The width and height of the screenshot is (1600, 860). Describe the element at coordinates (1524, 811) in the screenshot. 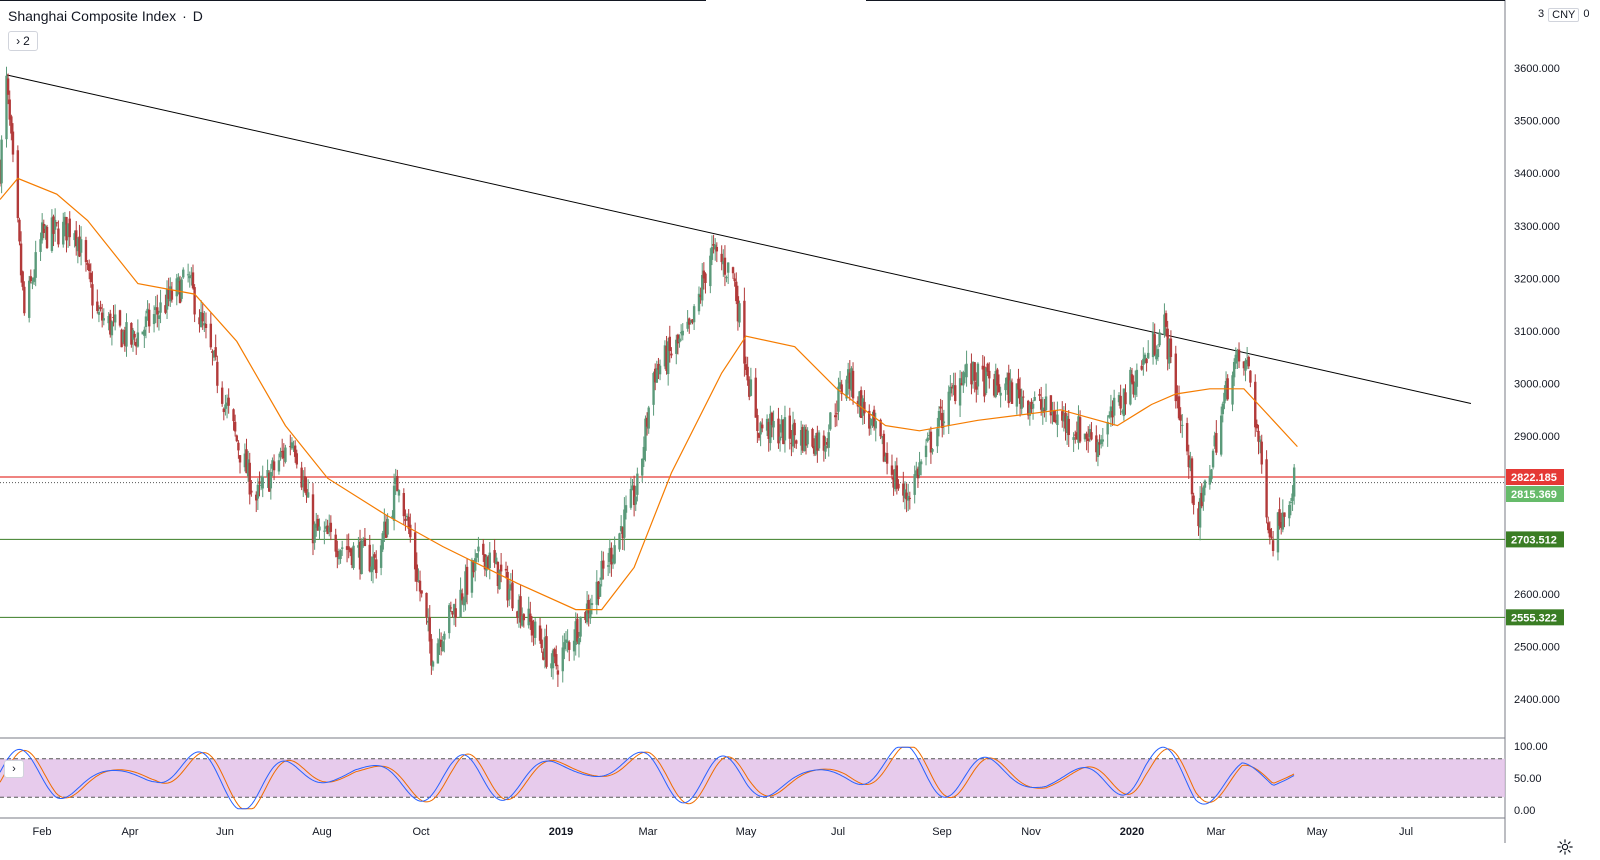

I see `stoch-tick-label: 0.00` at that location.